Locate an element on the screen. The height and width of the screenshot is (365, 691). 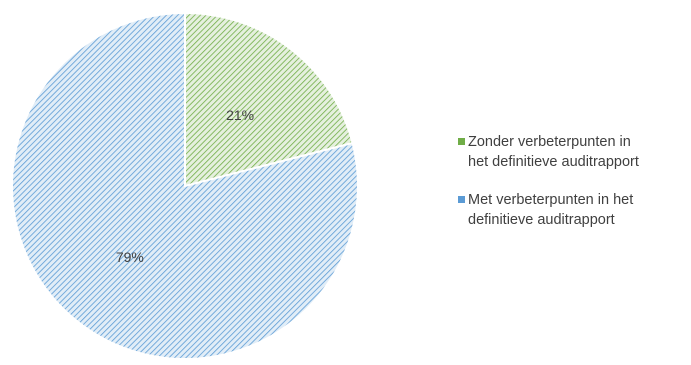
pie-data-labels: 21% 79% is located at coordinates (185, 186).